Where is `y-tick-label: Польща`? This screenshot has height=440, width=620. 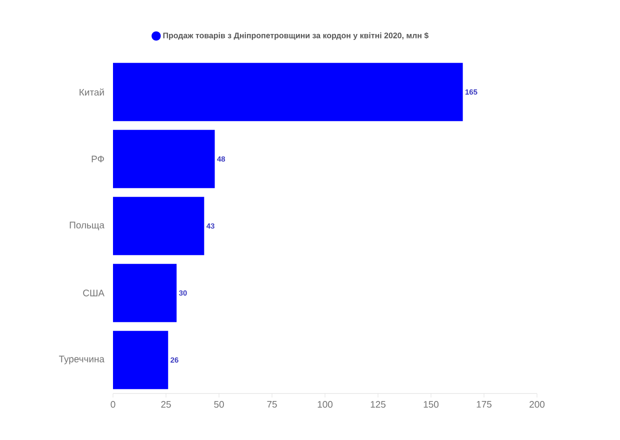 y-tick-label: Польща is located at coordinates (87, 226).